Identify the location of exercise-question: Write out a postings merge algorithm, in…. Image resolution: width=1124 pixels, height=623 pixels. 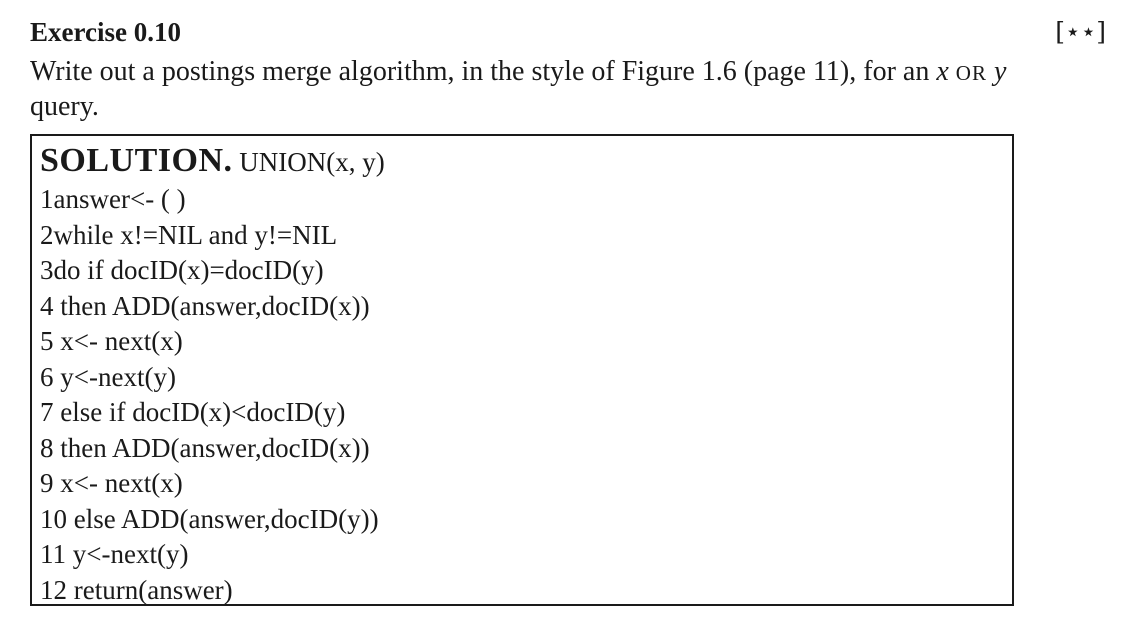
(570, 89).